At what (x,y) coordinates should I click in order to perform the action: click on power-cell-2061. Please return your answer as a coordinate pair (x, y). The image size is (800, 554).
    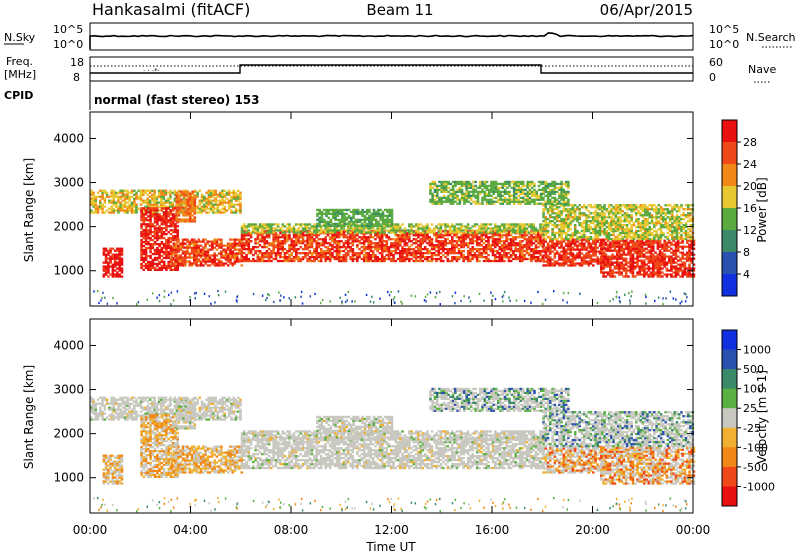
    Looking at the image, I should click on (357, 253).